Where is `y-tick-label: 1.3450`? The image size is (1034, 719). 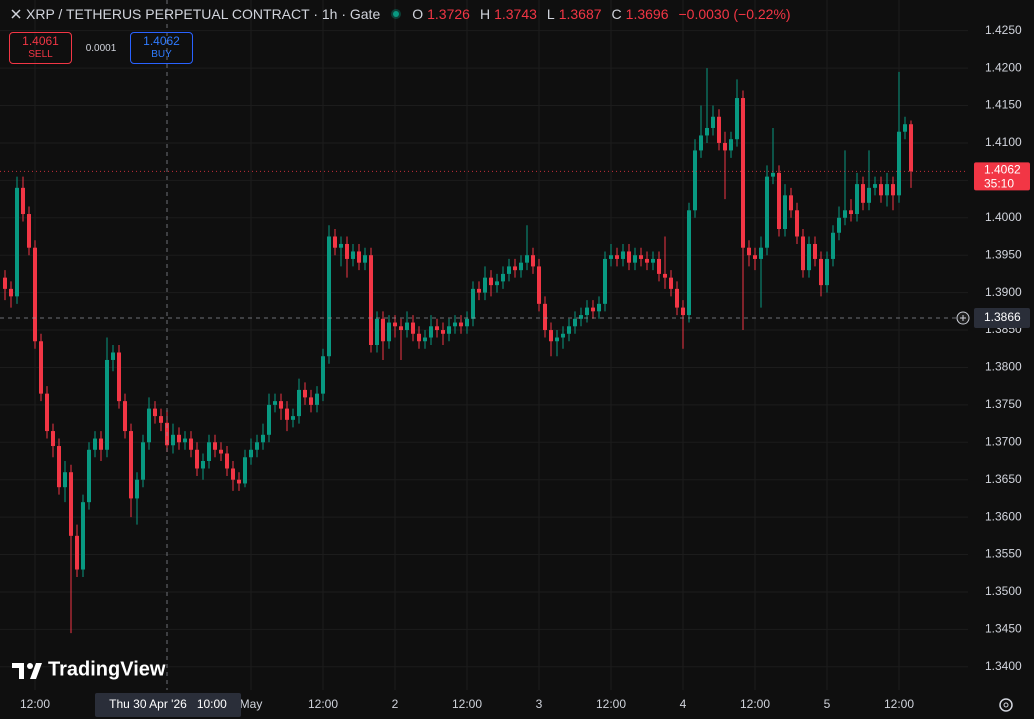
y-tick-label: 1.3450 is located at coordinates (1003, 629).